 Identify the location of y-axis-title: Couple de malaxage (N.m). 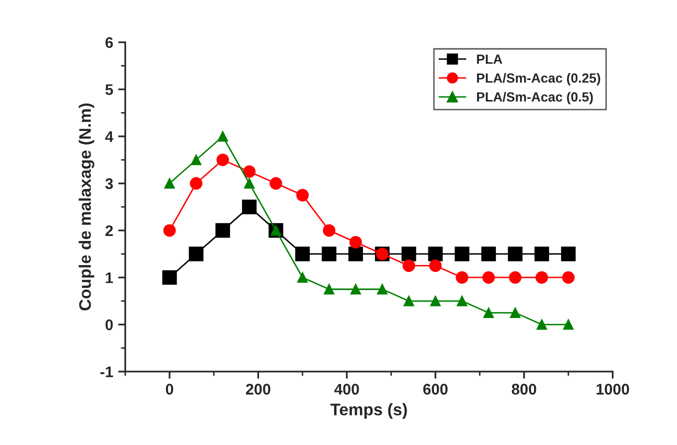
(86, 207).